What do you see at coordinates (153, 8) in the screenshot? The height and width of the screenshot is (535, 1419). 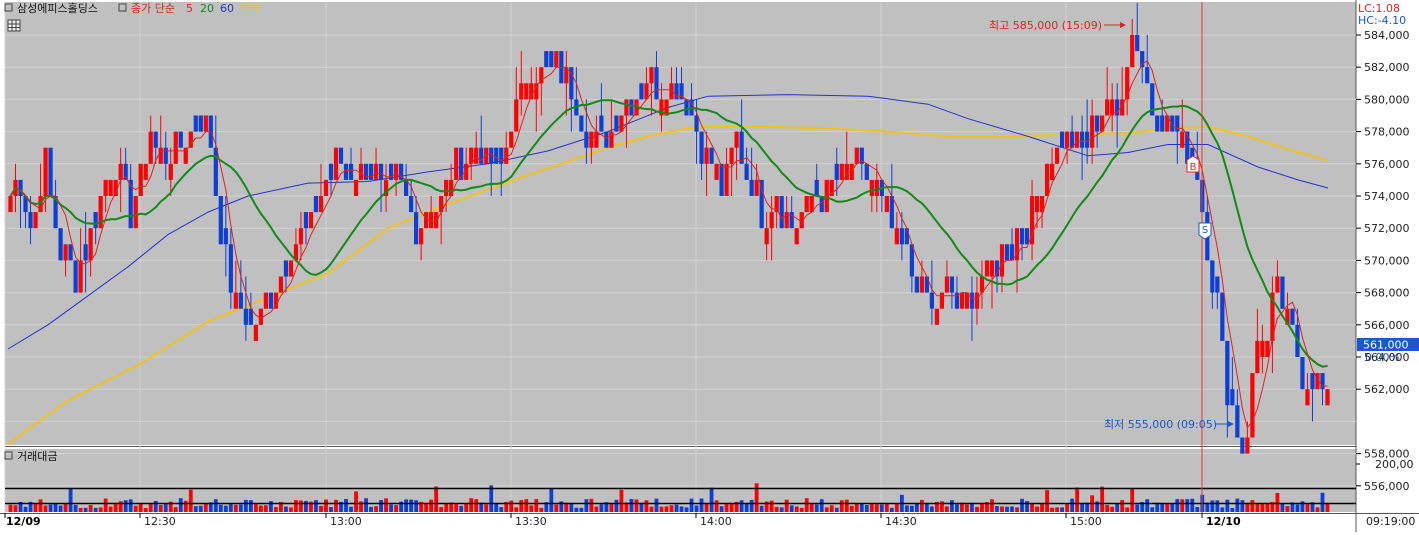 I see `indicator-label: 종가 단순` at bounding box center [153, 8].